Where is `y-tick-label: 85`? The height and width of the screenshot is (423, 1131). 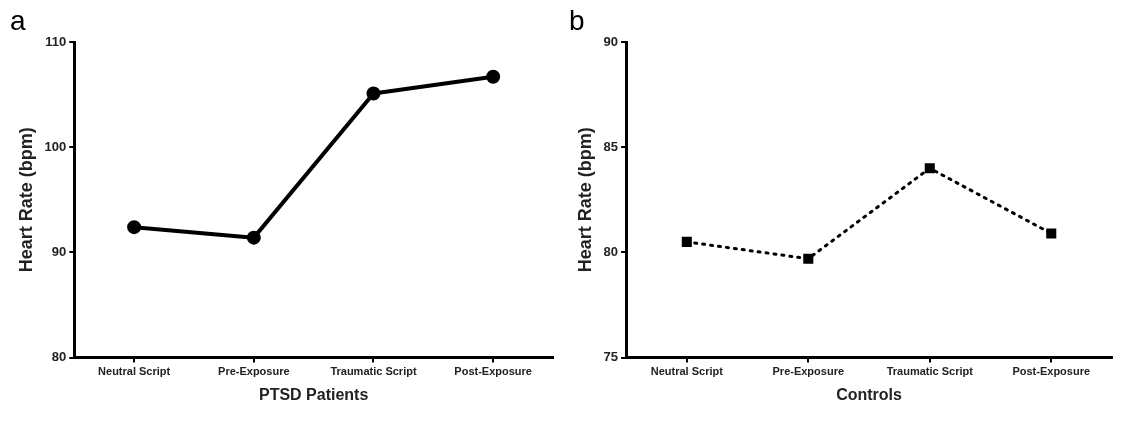
y-tick-label: 85 is located at coordinates (611, 146).